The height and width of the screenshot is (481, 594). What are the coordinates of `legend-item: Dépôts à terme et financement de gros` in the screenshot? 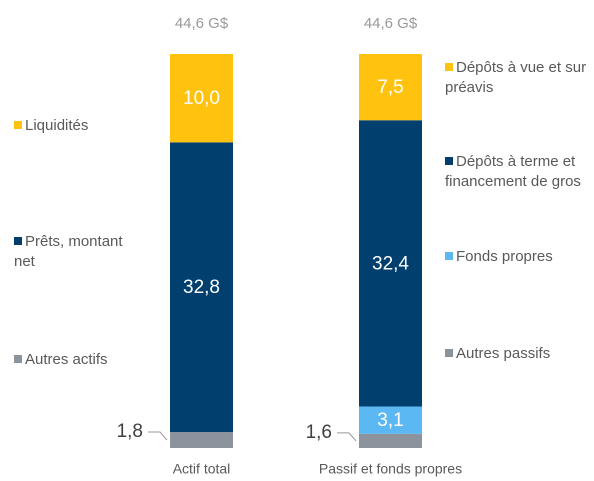 It's located at (517, 172).